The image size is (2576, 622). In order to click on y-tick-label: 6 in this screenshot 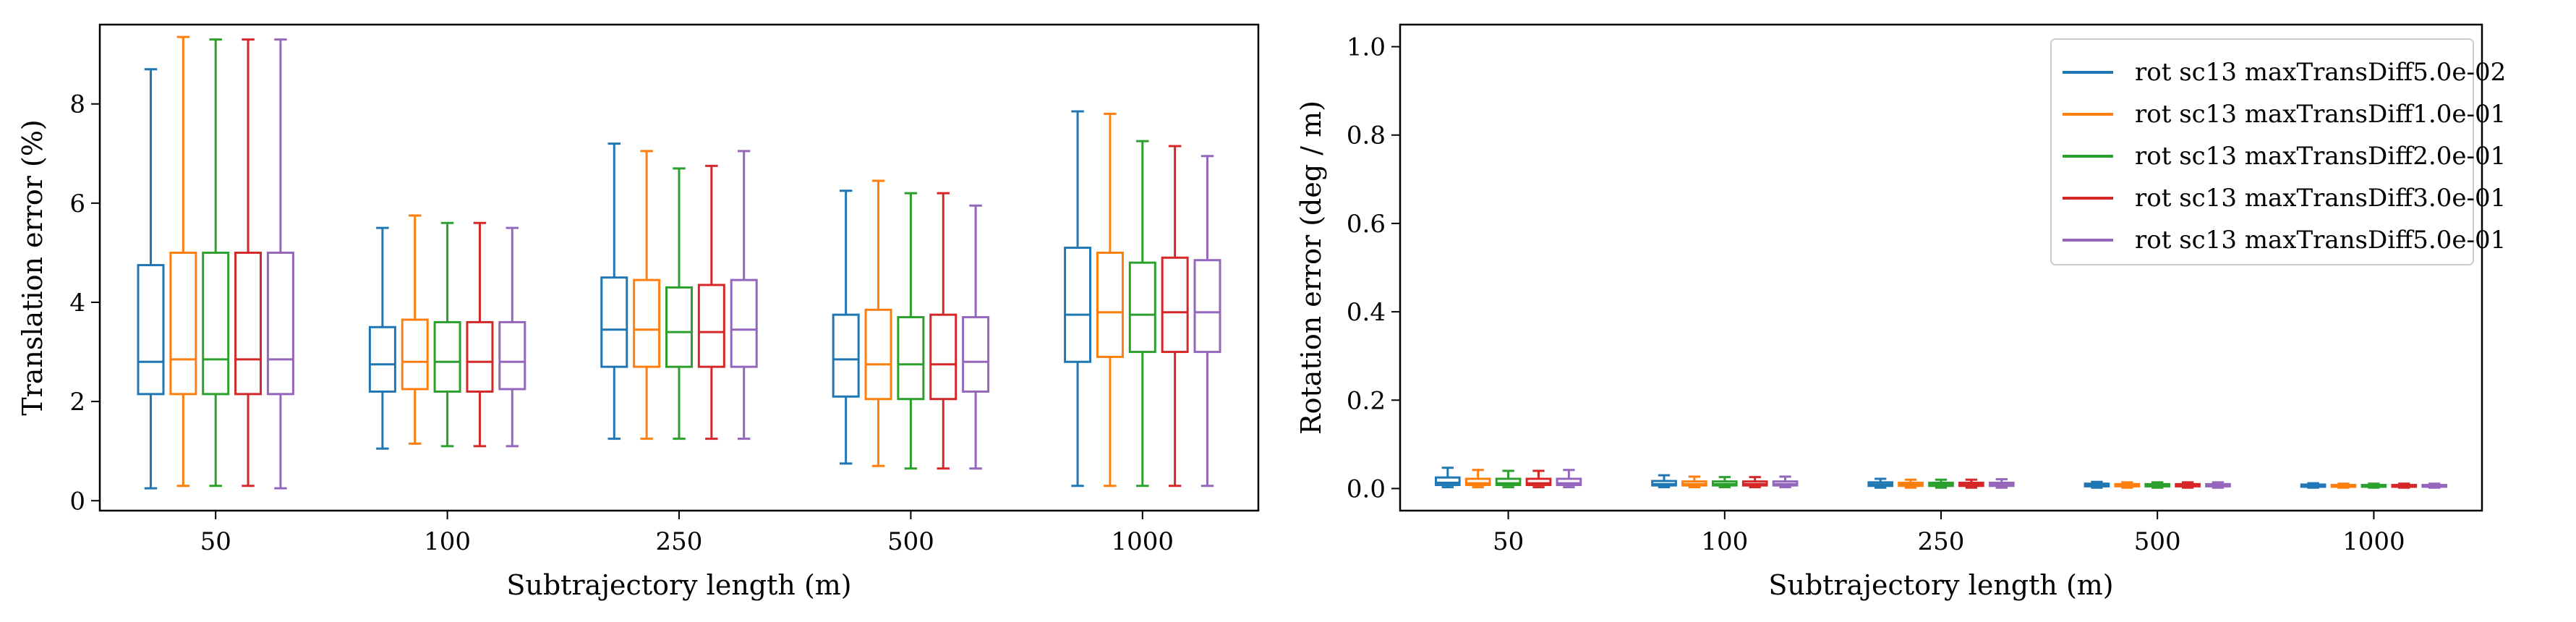, I will do `click(77, 203)`.